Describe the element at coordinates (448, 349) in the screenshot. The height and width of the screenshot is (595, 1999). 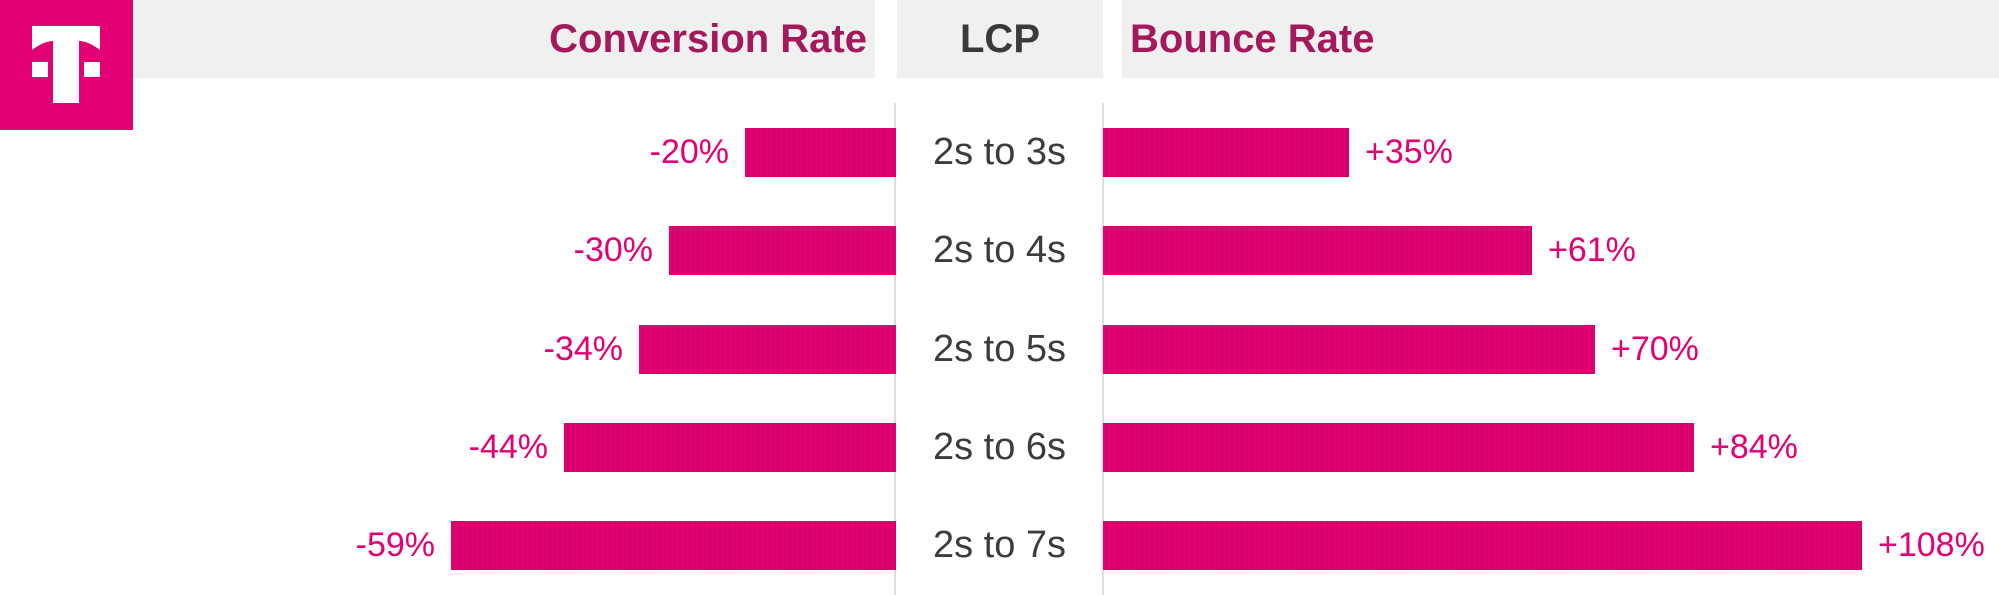
I see `conversion-cell: -34%` at that location.